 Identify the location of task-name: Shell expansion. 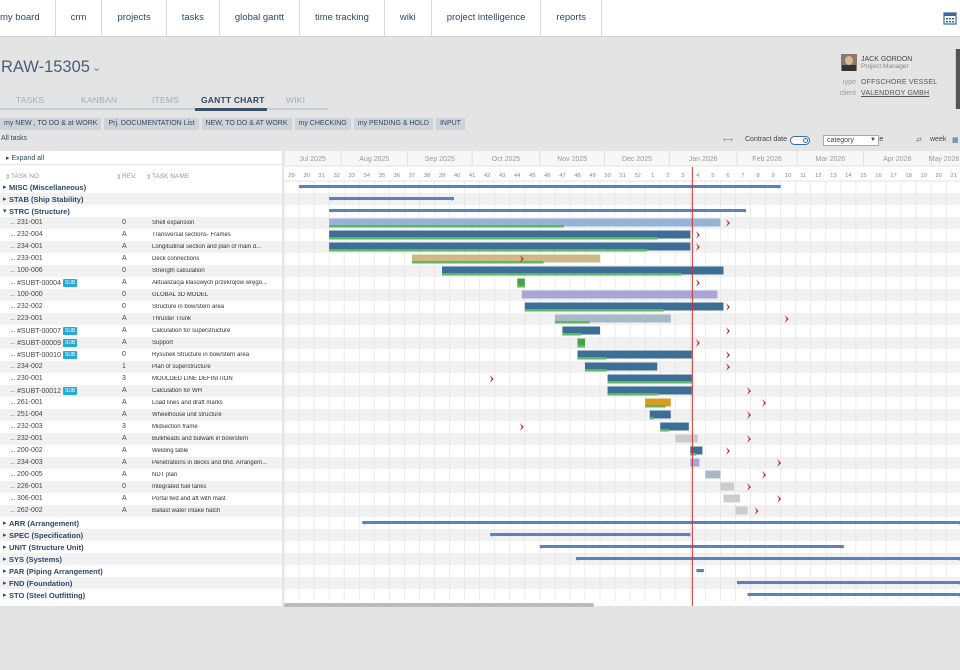
(173, 222).